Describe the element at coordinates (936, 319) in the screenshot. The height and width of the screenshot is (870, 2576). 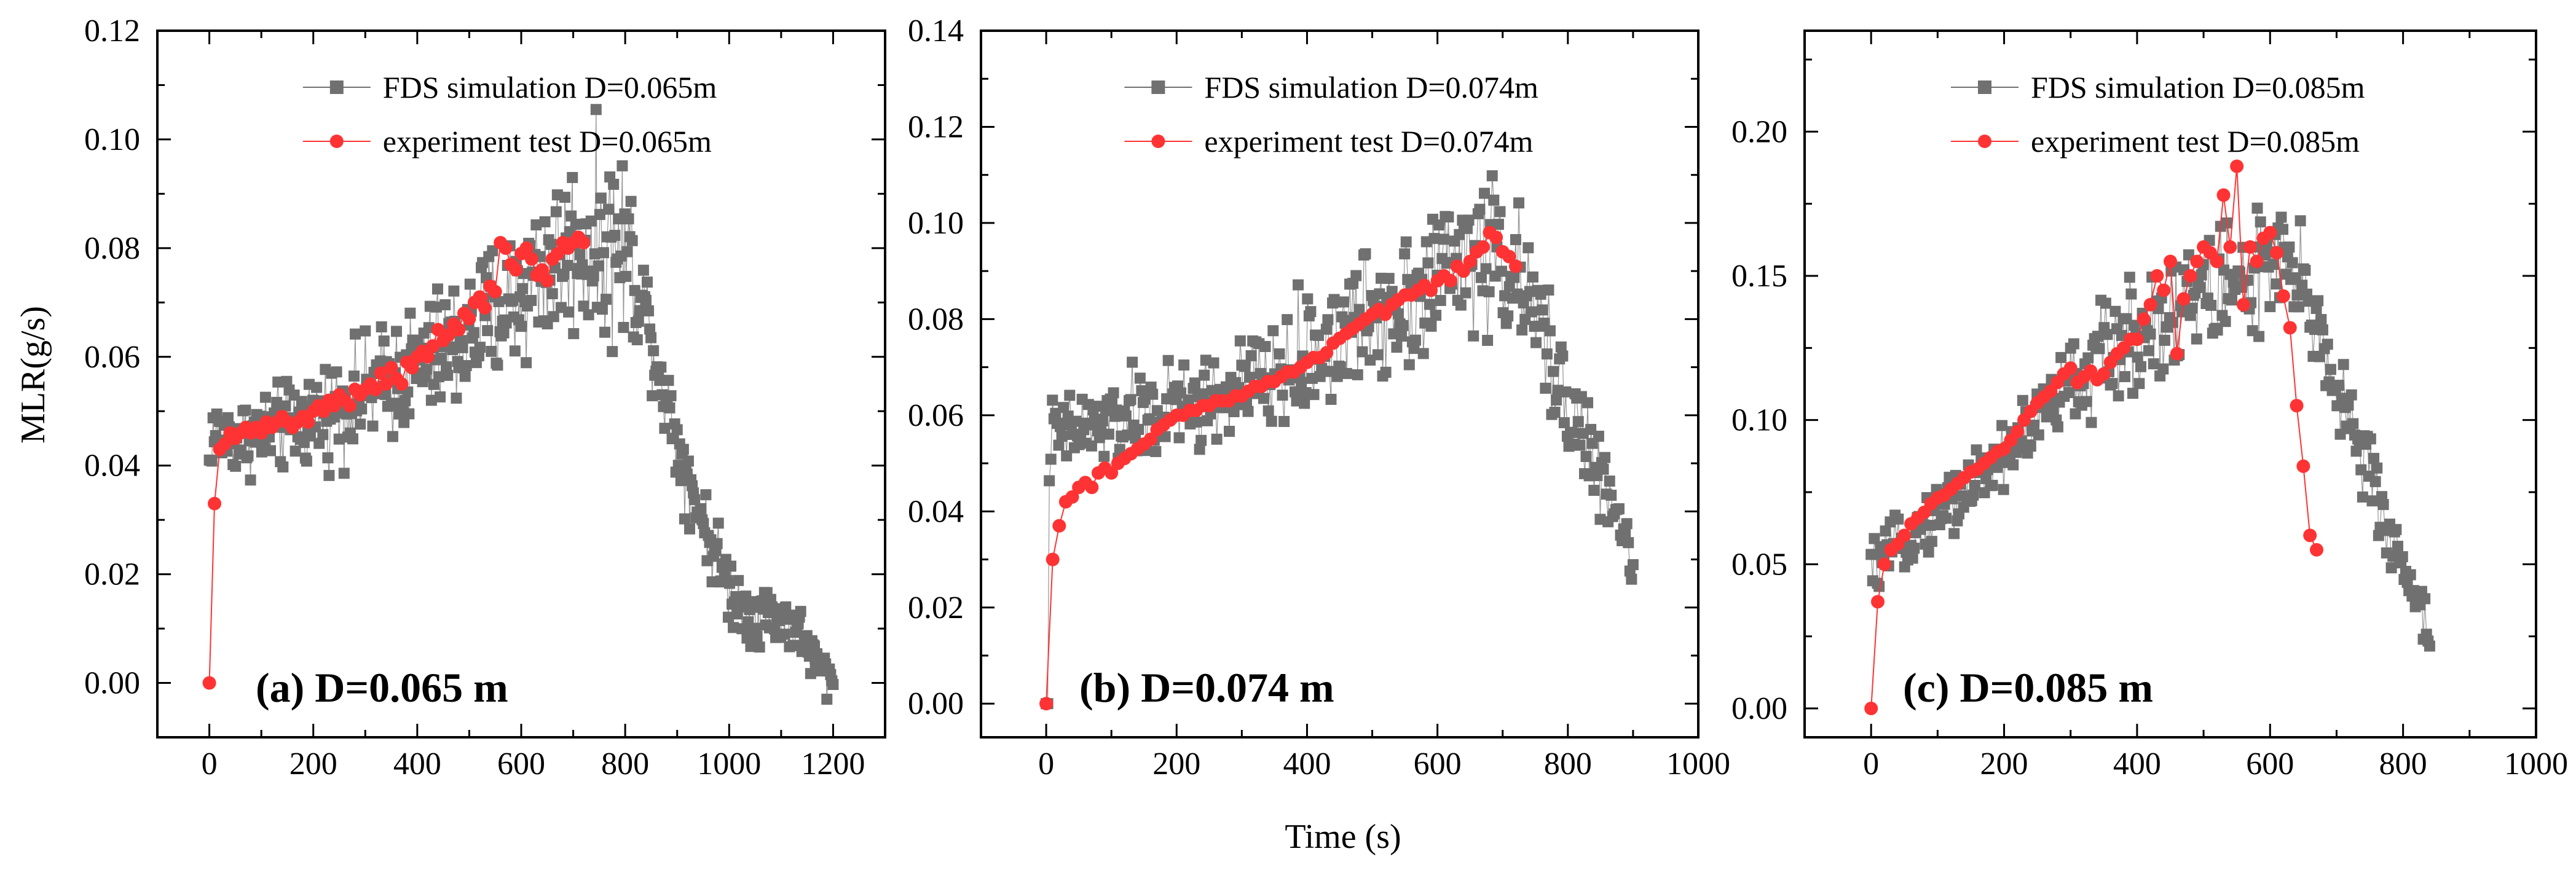
I see `y-tick-label: 0.08` at that location.